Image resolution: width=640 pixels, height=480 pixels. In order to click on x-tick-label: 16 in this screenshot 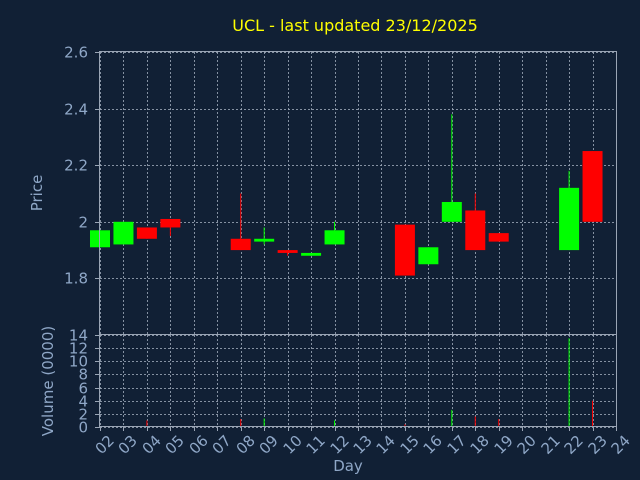, I will do `click(433, 445)`.